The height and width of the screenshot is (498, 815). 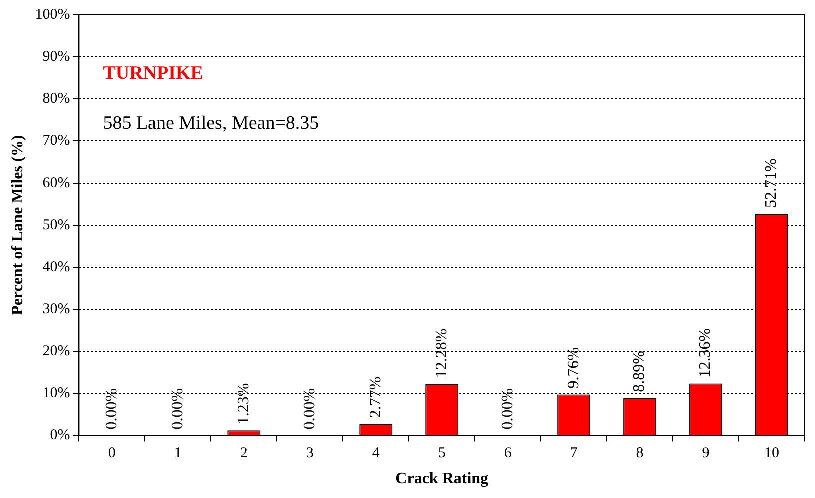 I want to click on annotation: TURNPIKE, so click(x=153, y=73).